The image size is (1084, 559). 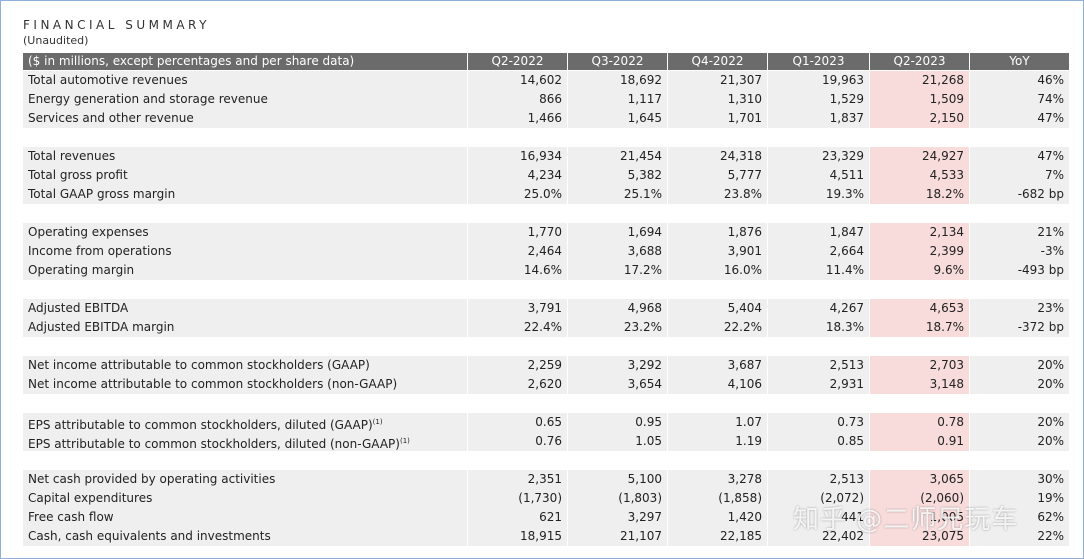 What do you see at coordinates (1019, 308) in the screenshot?
I see `value-cell: 23%` at bounding box center [1019, 308].